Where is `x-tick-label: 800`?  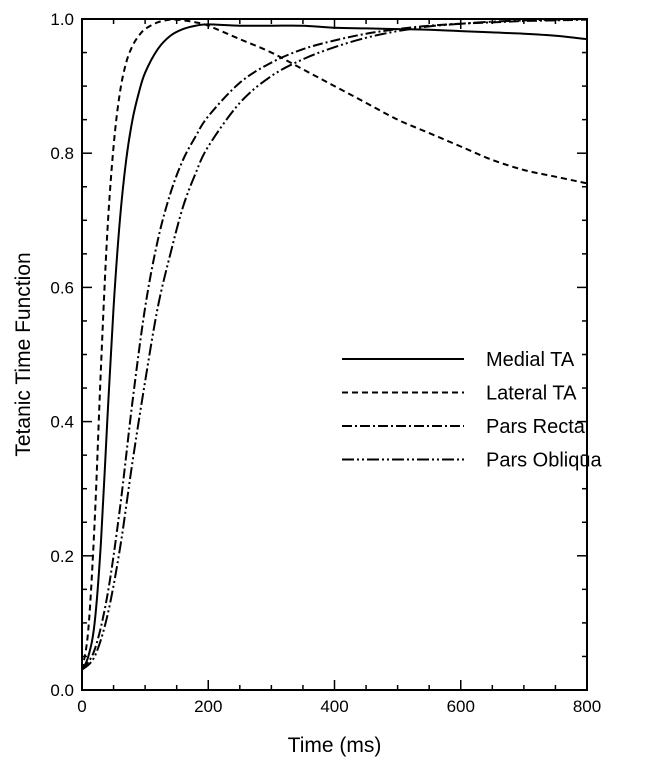 x-tick-label: 800 is located at coordinates (587, 706).